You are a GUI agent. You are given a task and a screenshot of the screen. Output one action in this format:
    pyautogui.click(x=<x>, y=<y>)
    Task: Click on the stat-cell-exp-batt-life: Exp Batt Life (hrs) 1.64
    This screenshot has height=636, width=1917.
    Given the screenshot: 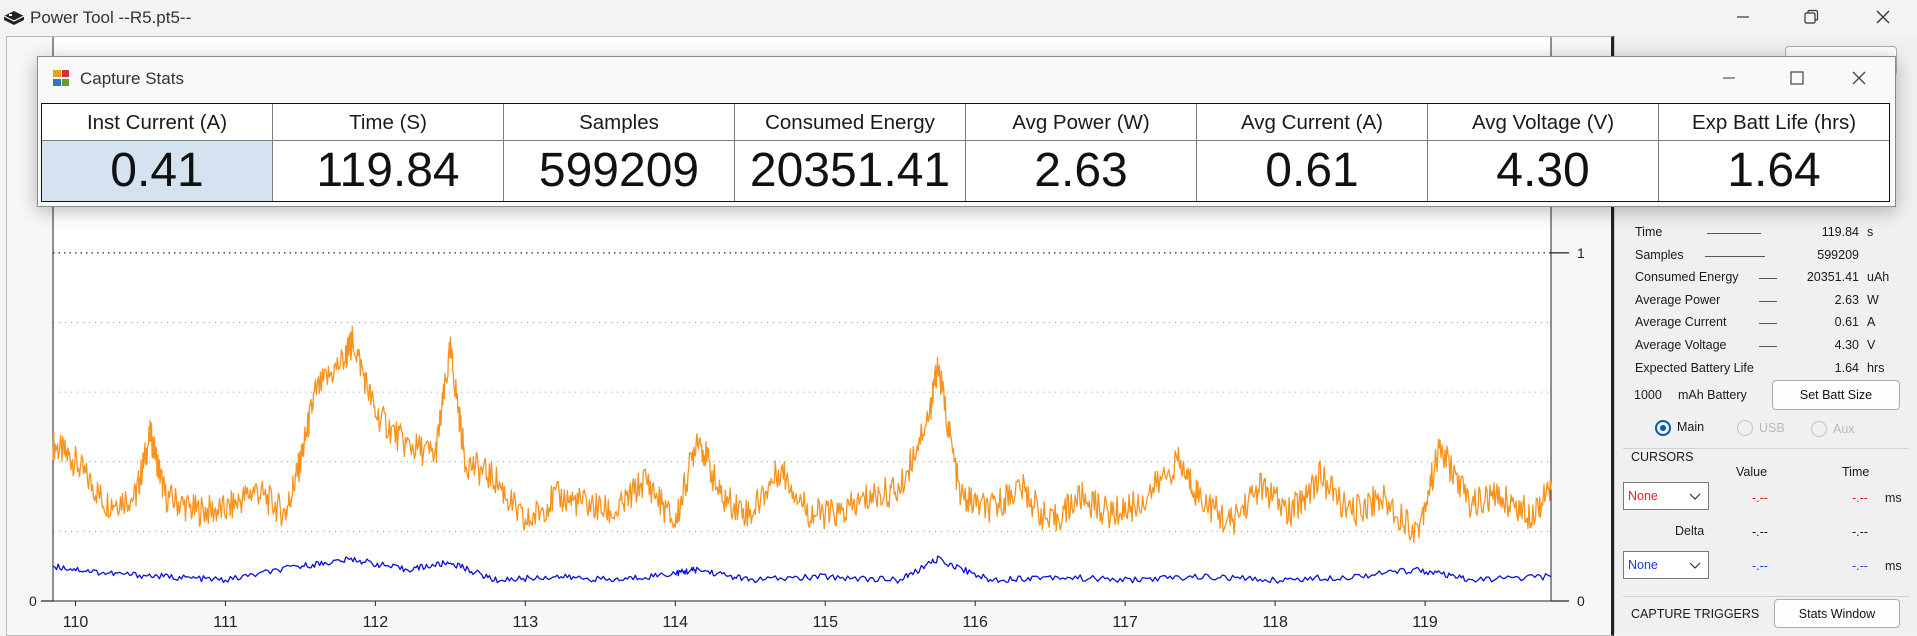 What is the action you would take?
    pyautogui.click(x=1774, y=152)
    